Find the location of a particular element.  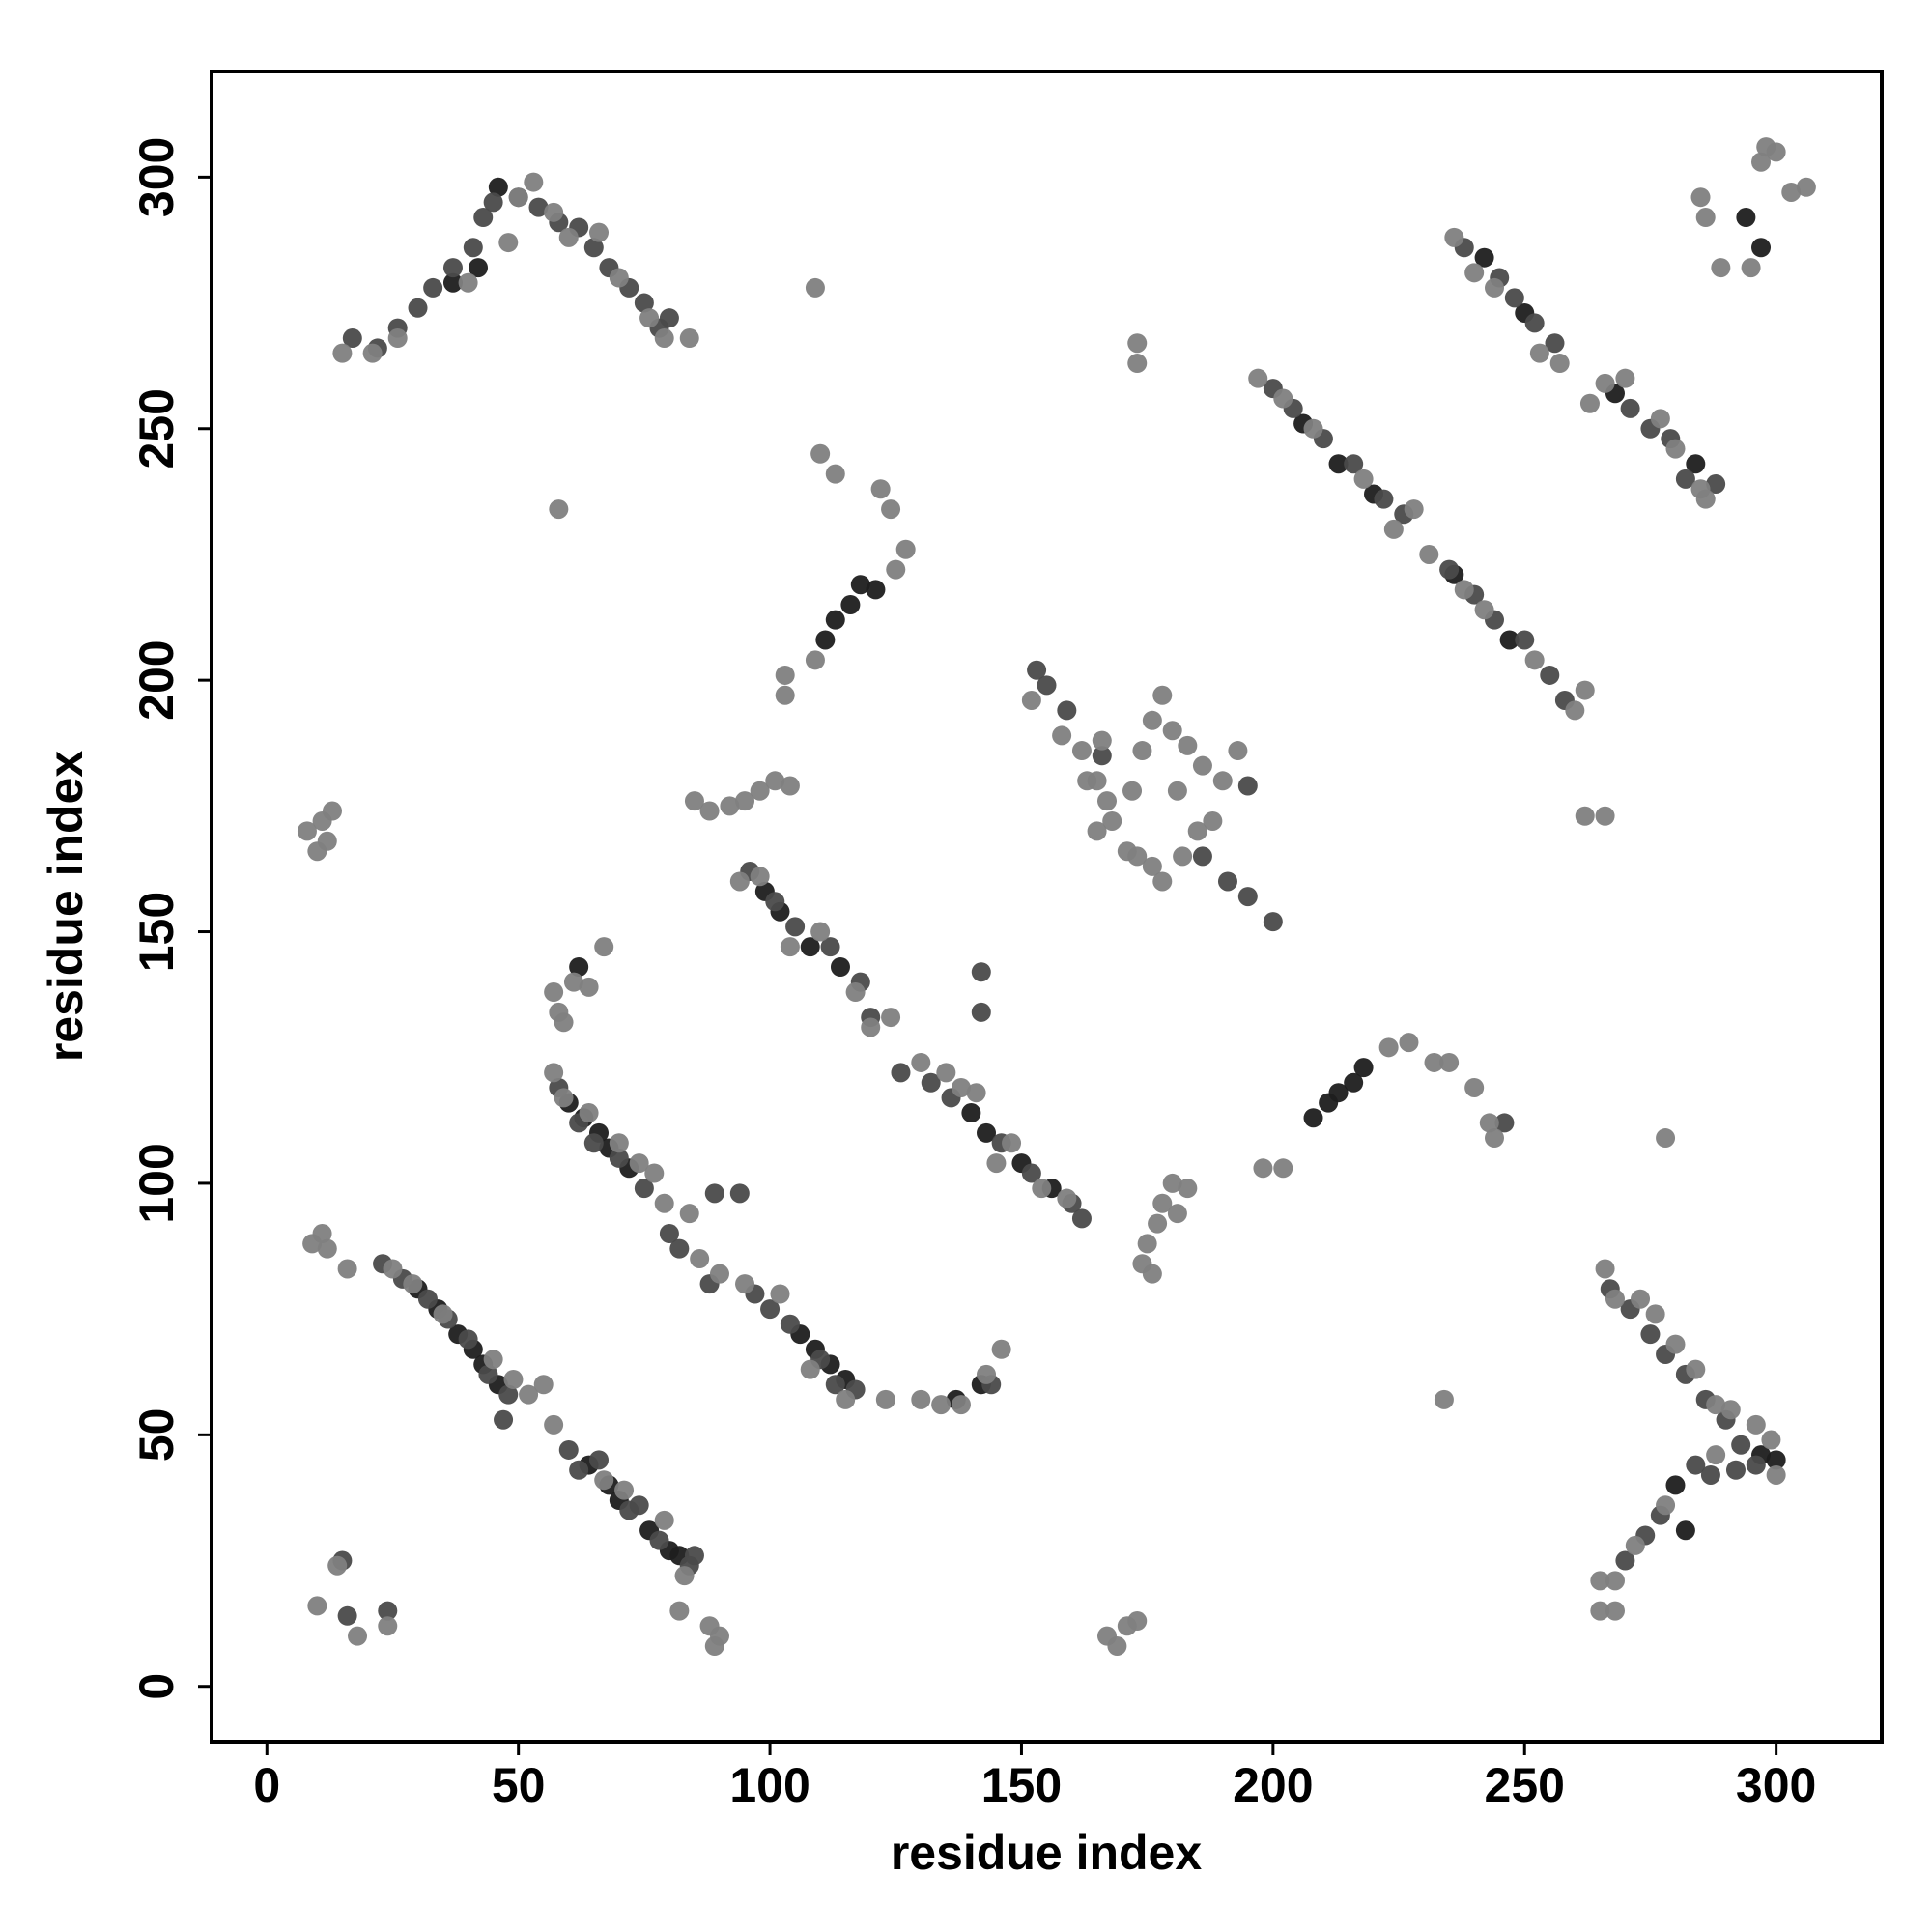

y-tick-label: 150 is located at coordinates (156, 932).